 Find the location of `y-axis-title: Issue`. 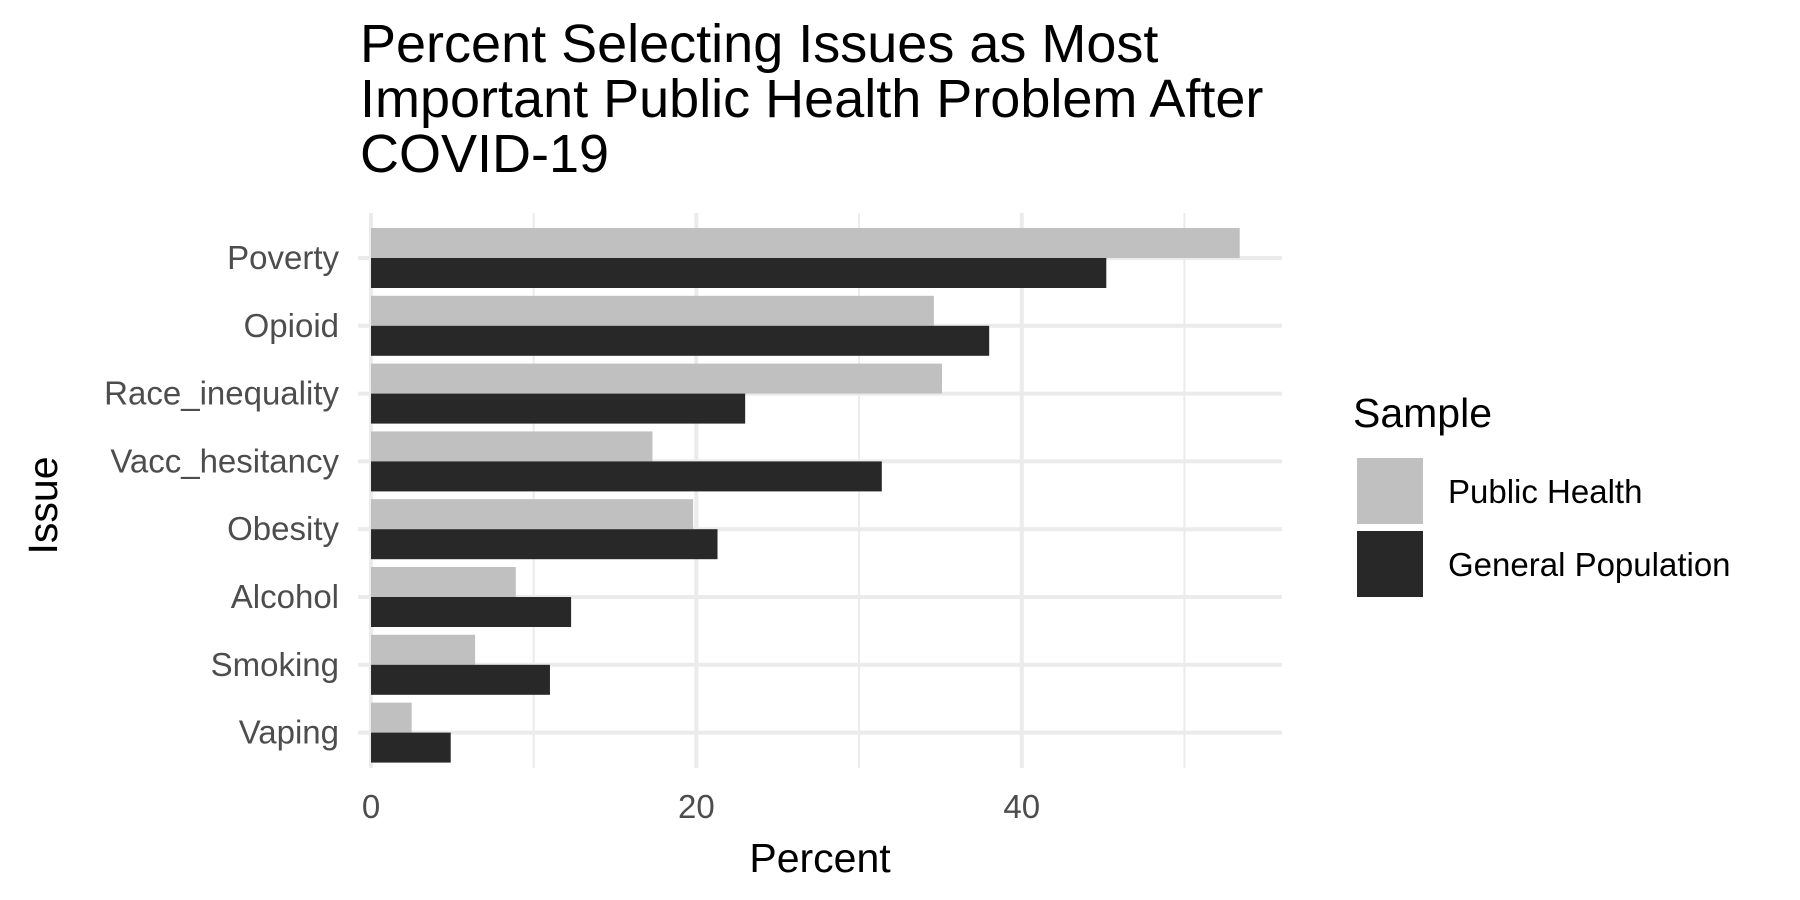

y-axis-title: Issue is located at coordinates (43, 506).